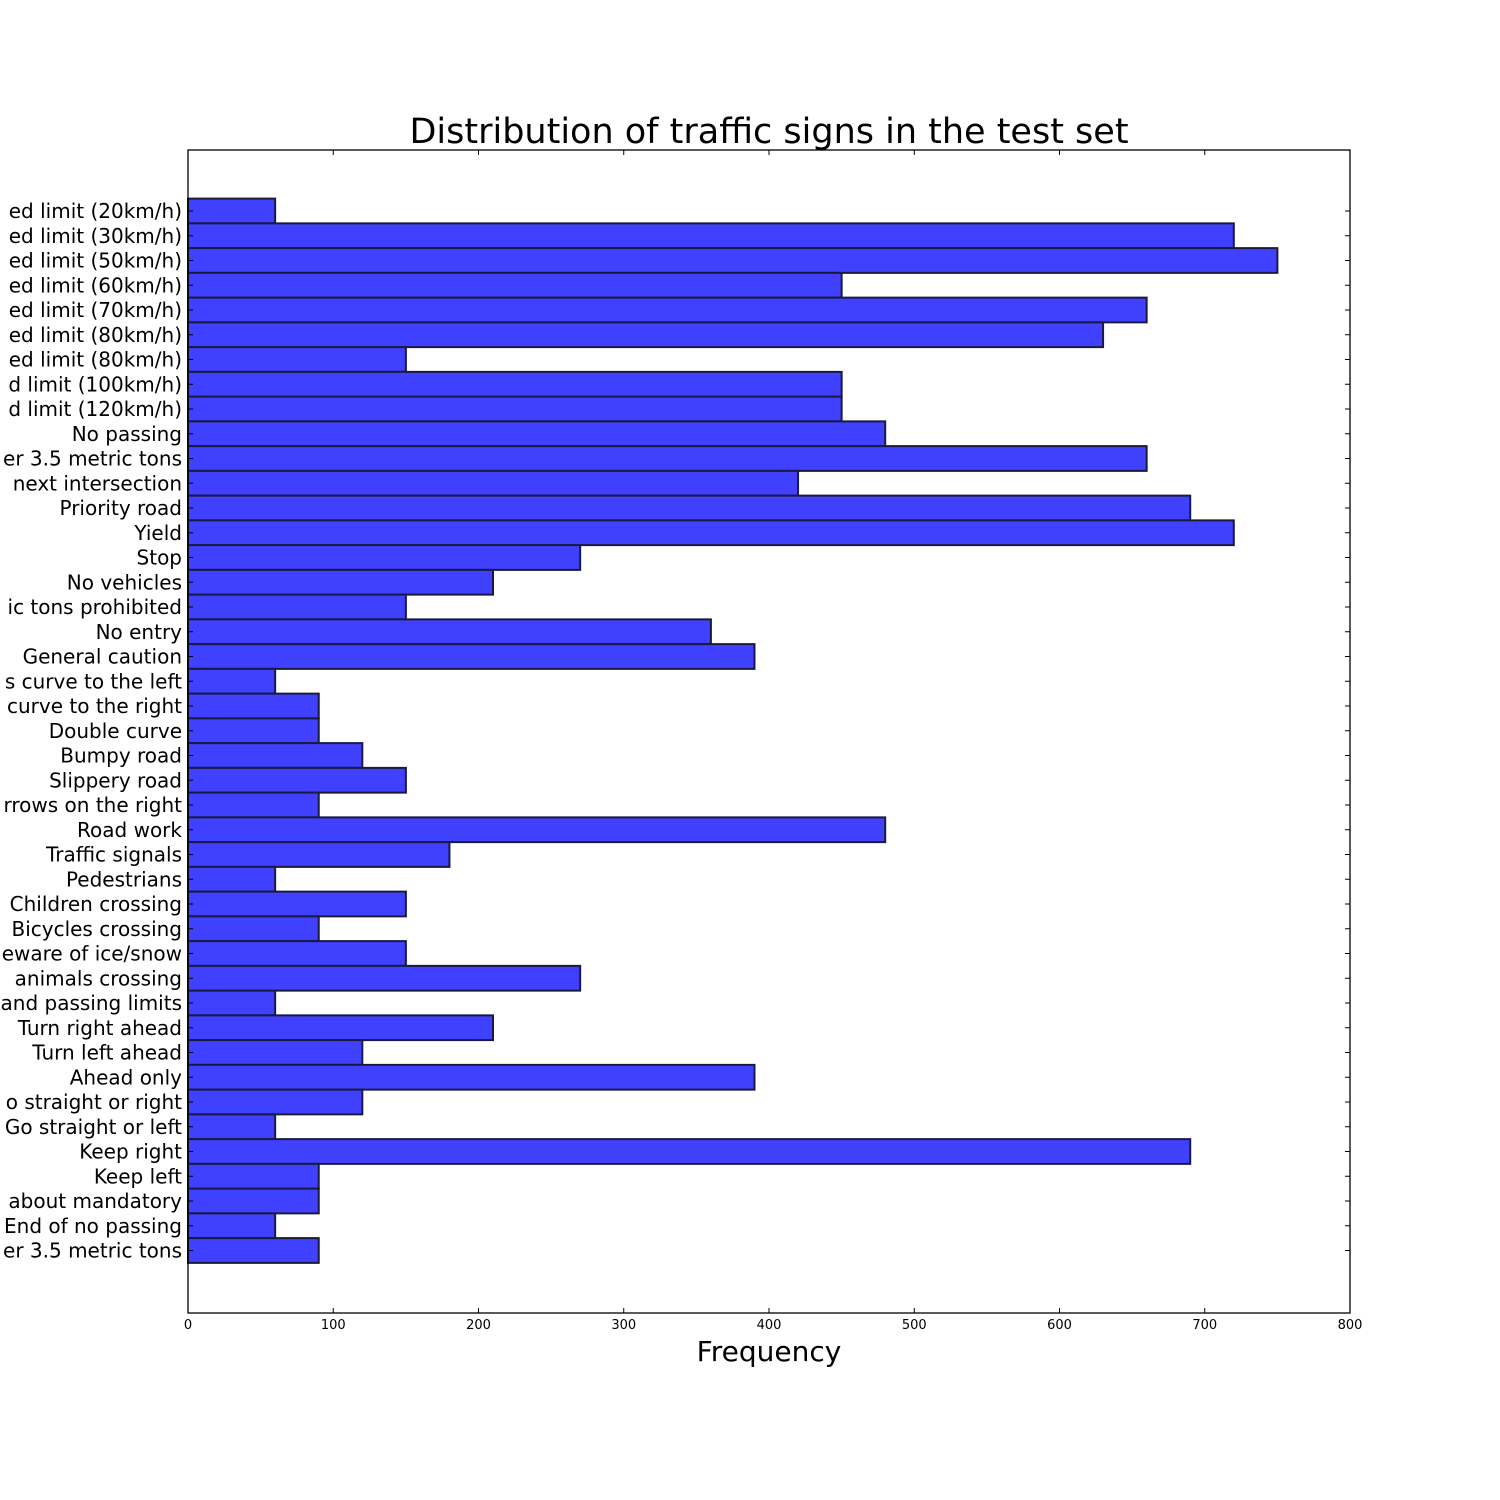  What do you see at coordinates (120, 508) in the screenshot?
I see `y-tick-label: Priority road` at bounding box center [120, 508].